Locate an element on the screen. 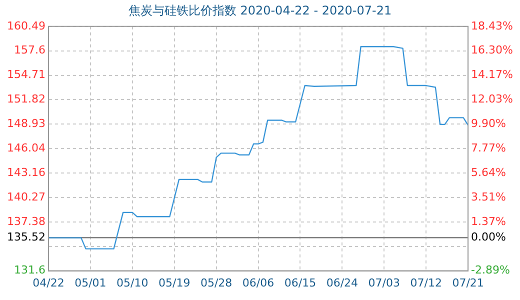 This screenshot has height=300, width=520. y-tick-label: 140.27 is located at coordinates (26, 197).